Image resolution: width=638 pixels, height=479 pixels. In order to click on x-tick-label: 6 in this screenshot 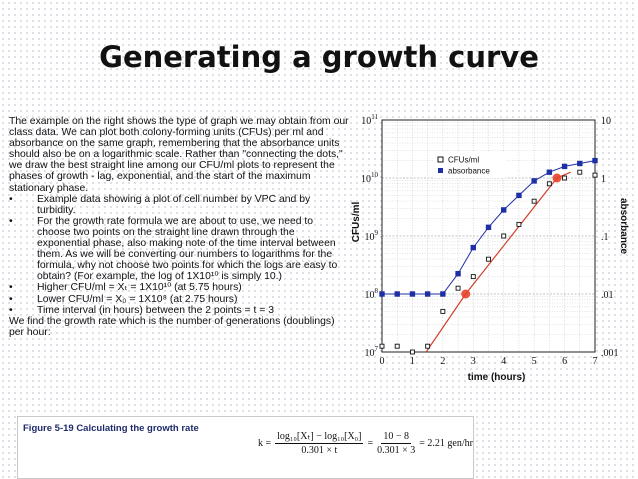, I will do `click(564, 361)`.